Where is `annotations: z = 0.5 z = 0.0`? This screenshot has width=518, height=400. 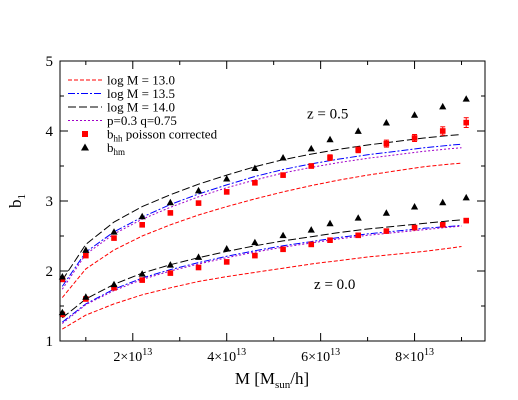 annotations: z = 0.5 z = 0.0 is located at coordinates (331, 199).